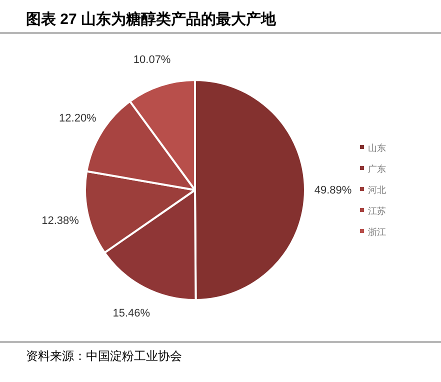 The width and height of the screenshot is (441, 382). Describe the element at coordinates (377, 211) in the screenshot. I see `legend-label: 江苏` at that location.